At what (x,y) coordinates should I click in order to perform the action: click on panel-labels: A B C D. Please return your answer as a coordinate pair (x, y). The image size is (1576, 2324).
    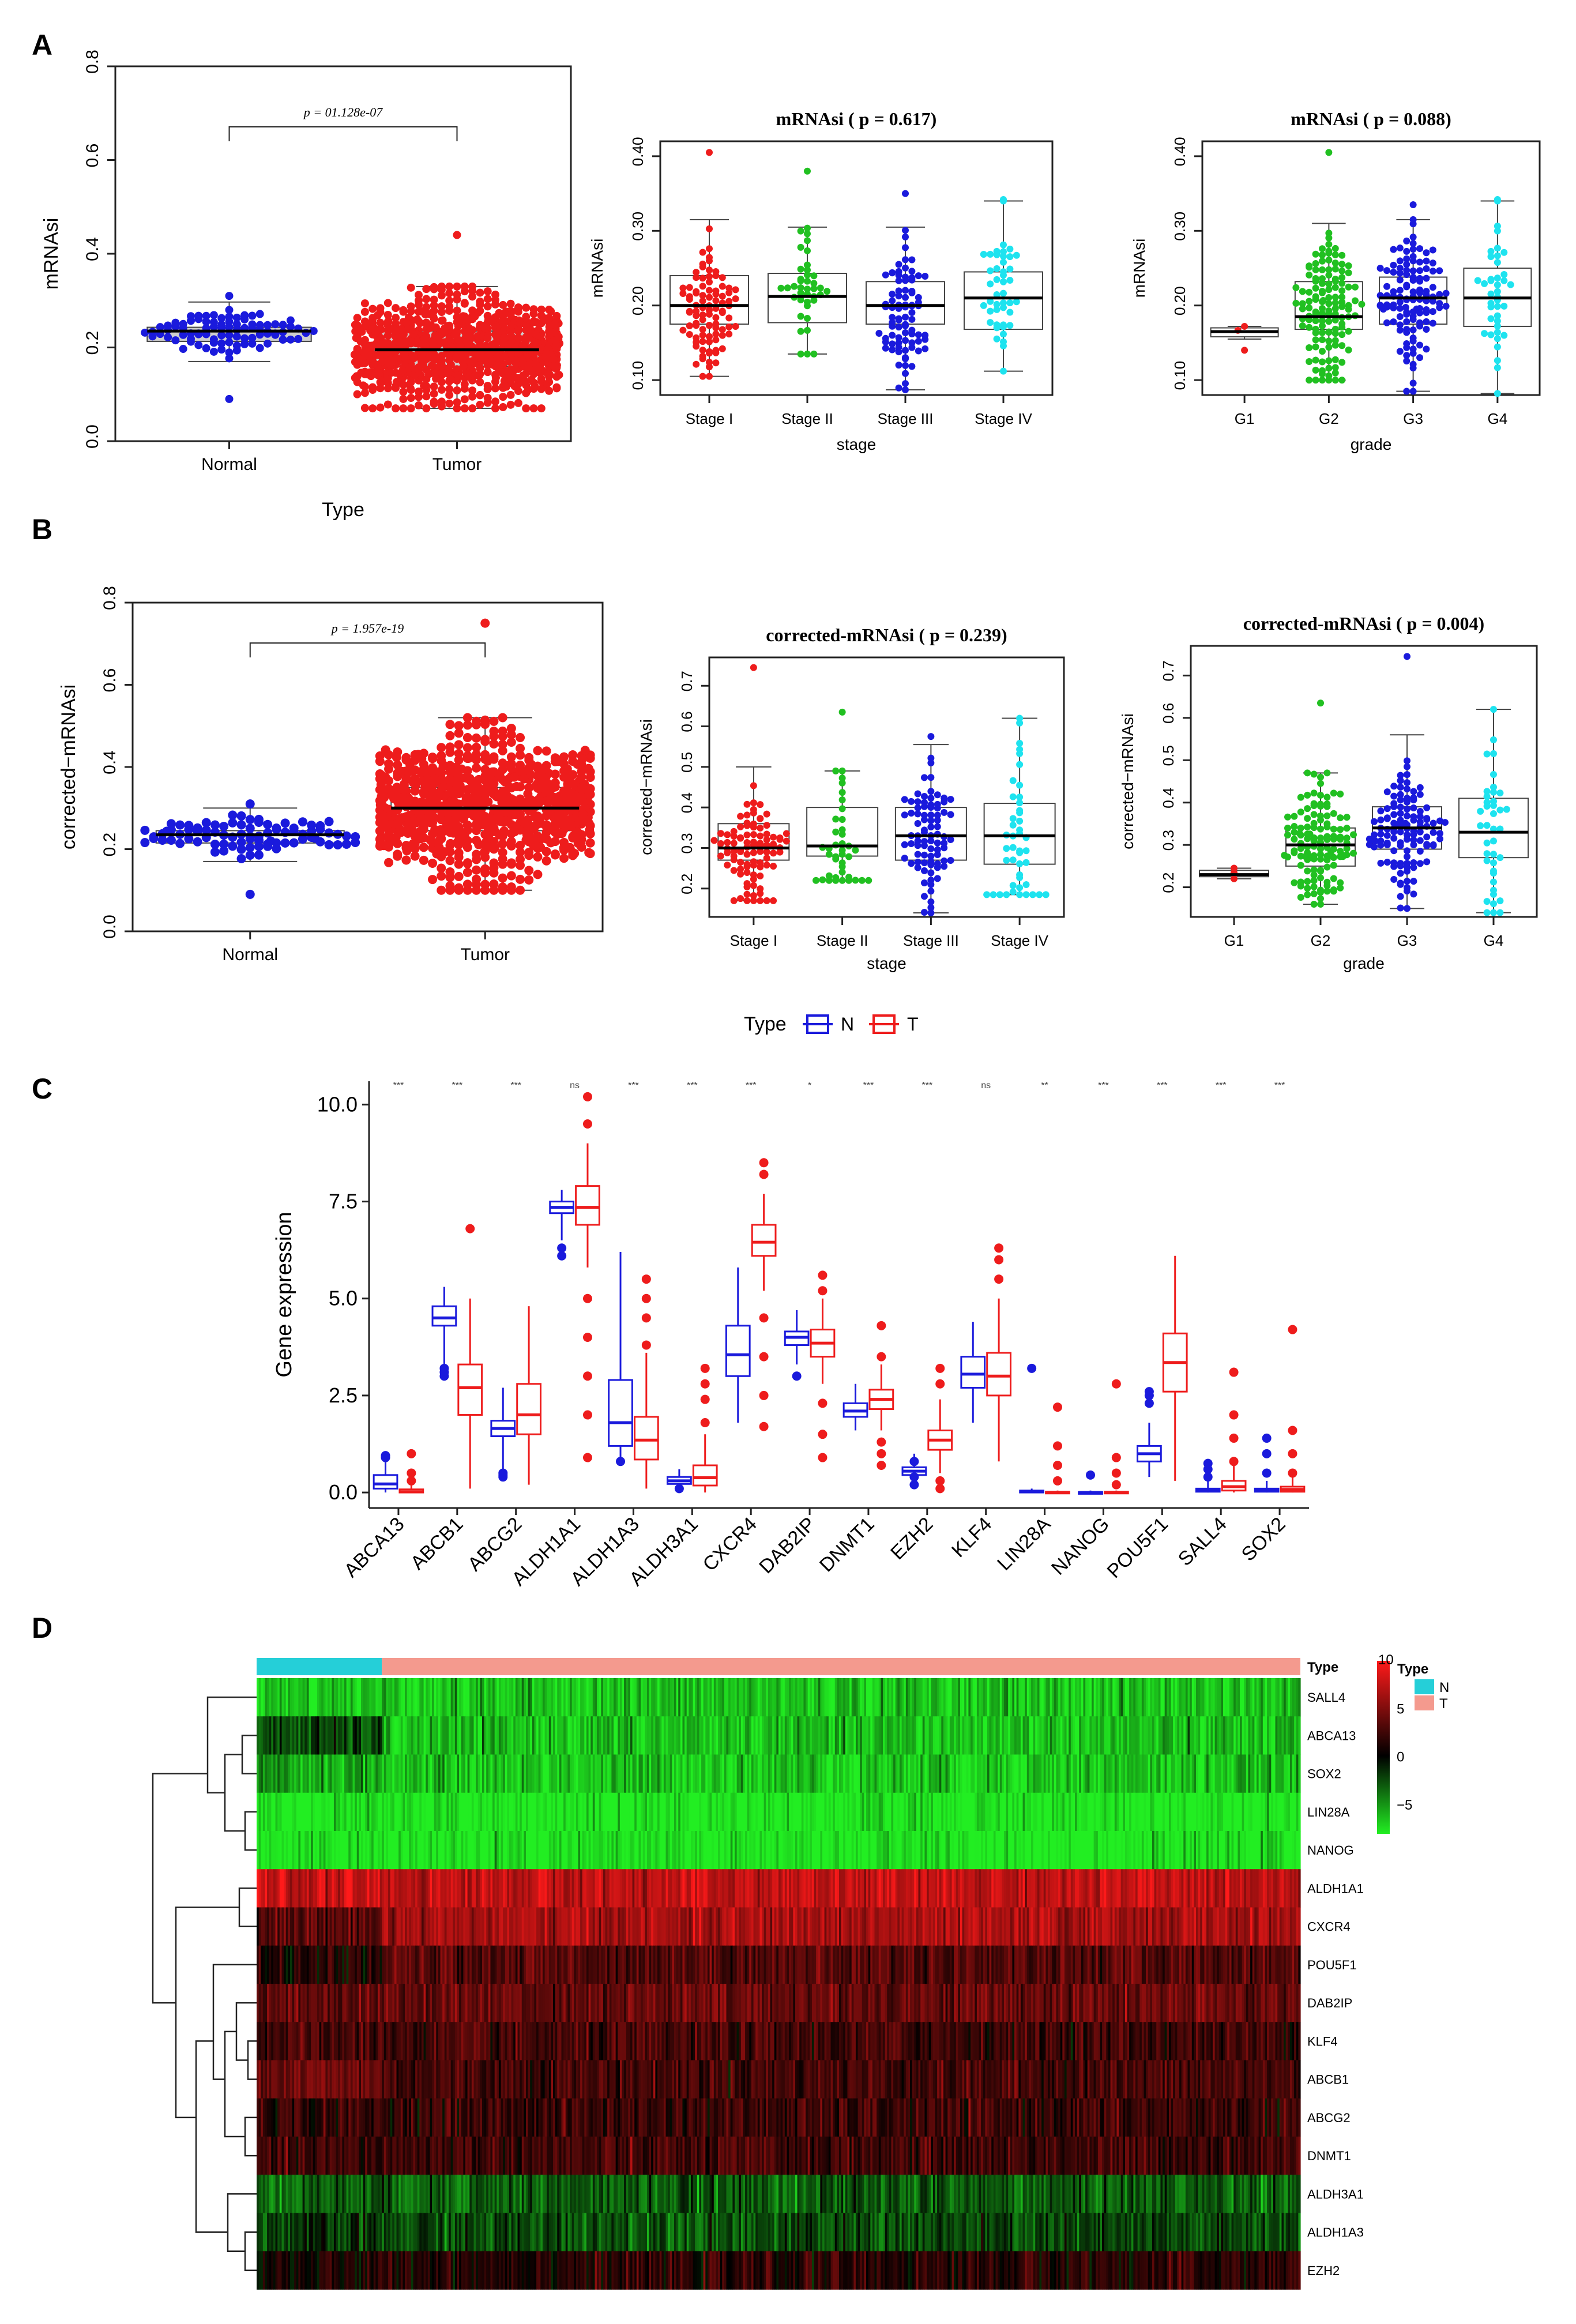
    Looking at the image, I should click on (42, 836).